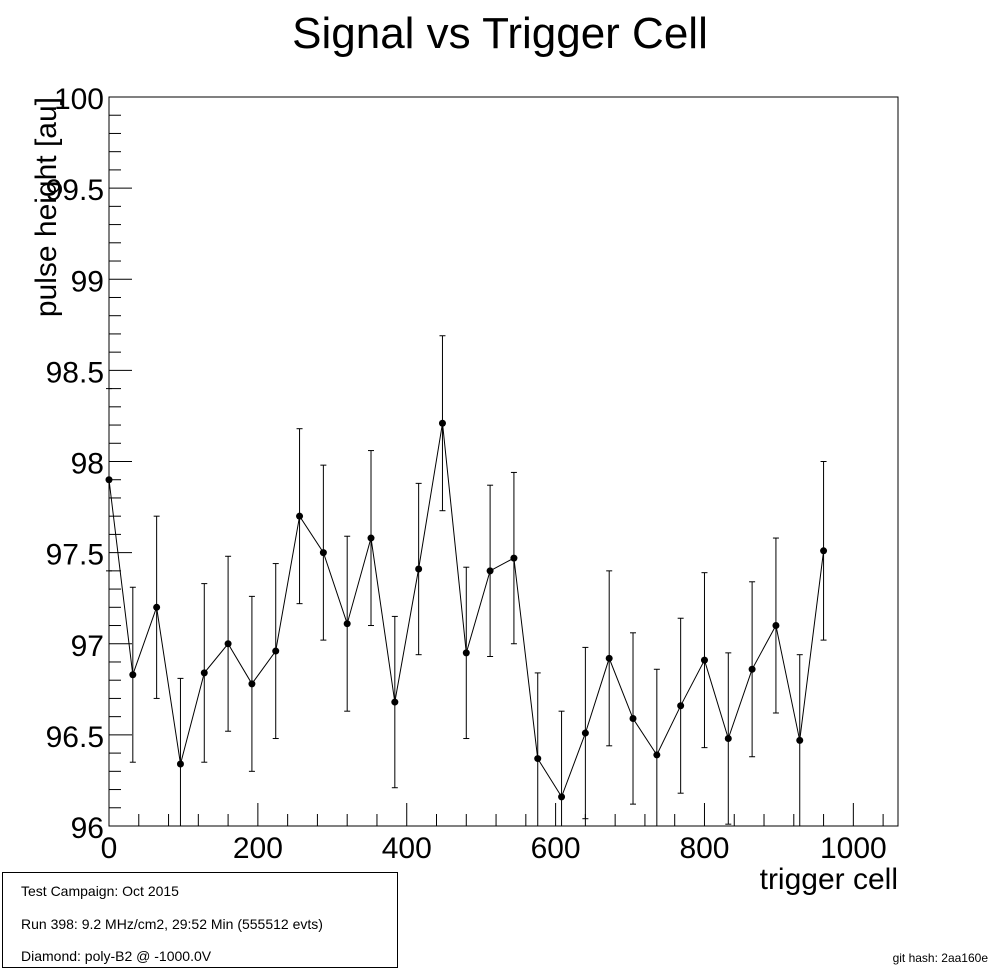 Image resolution: width=998 pixels, height=971 pixels. I want to click on y-tick-label: 98, so click(87, 464).